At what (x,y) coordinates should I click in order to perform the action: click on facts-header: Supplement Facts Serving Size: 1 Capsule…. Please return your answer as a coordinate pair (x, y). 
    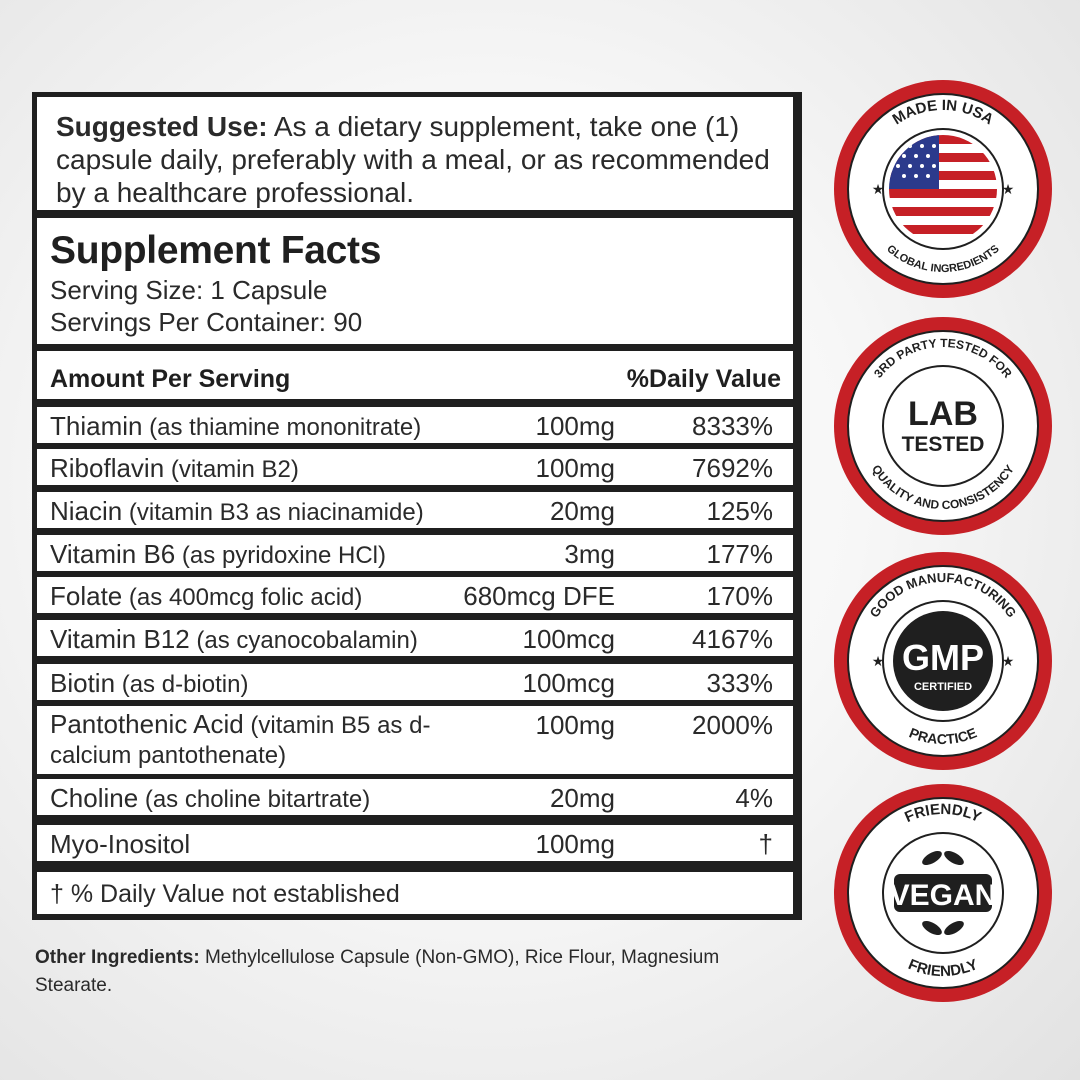
    Looking at the image, I should click on (415, 281).